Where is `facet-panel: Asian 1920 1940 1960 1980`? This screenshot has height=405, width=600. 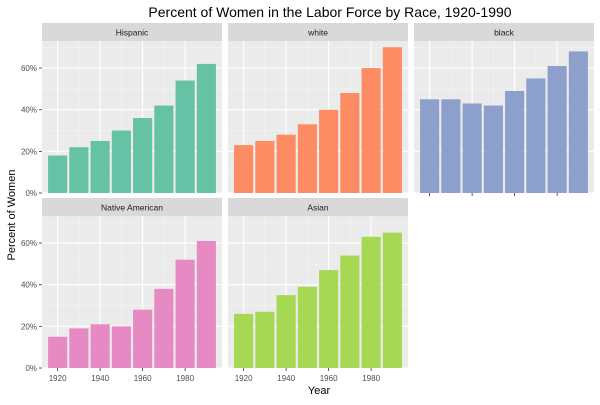 facet-panel: Asian 1920 1940 1960 1980 is located at coordinates (318, 290).